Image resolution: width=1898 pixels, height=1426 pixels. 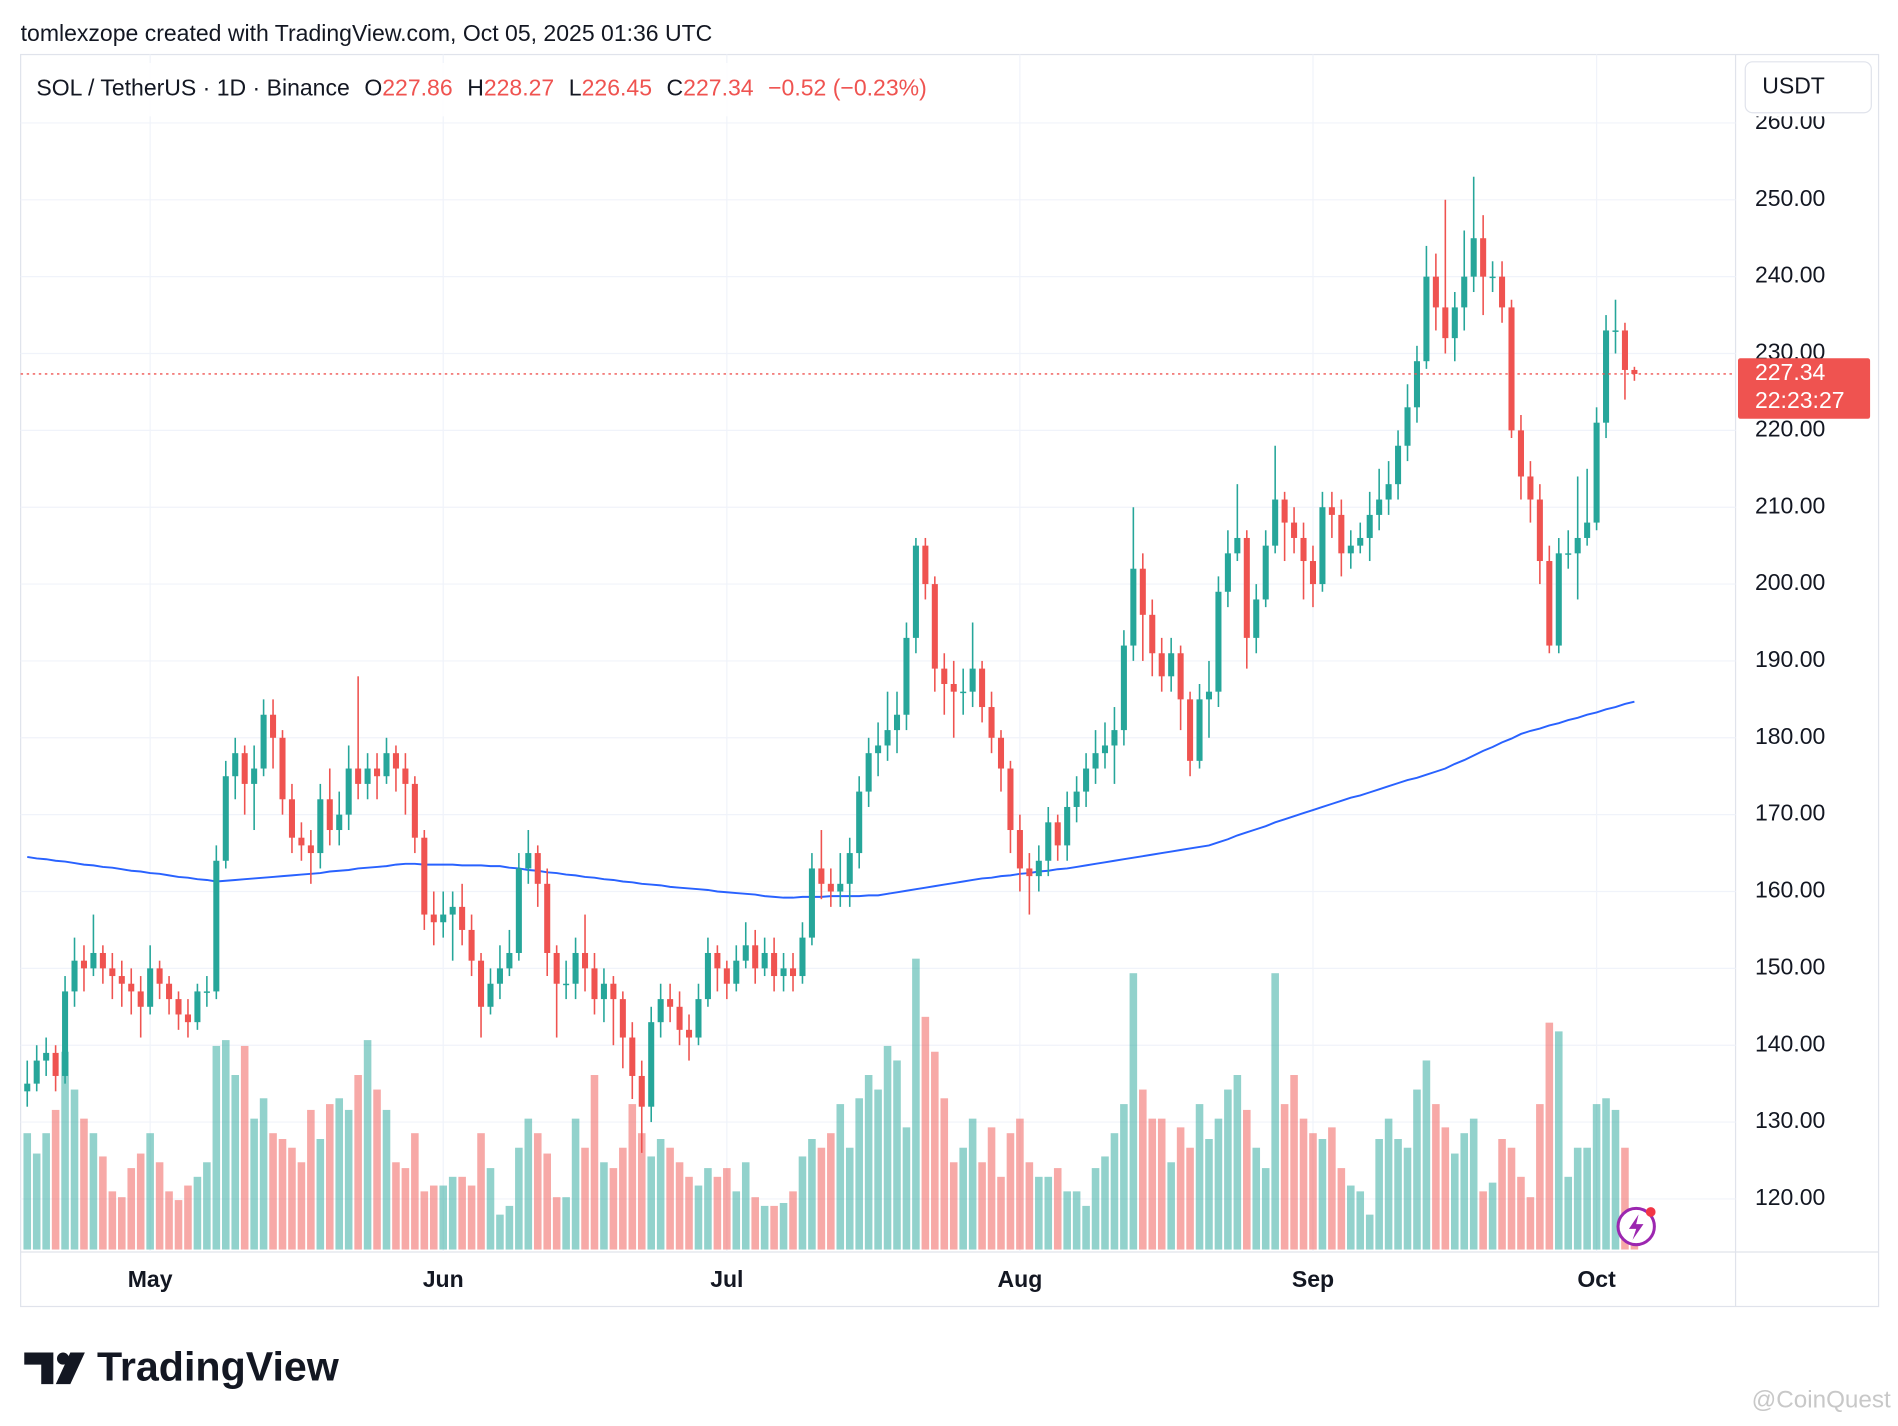 I want to click on currency-button, so click(x=1808, y=87).